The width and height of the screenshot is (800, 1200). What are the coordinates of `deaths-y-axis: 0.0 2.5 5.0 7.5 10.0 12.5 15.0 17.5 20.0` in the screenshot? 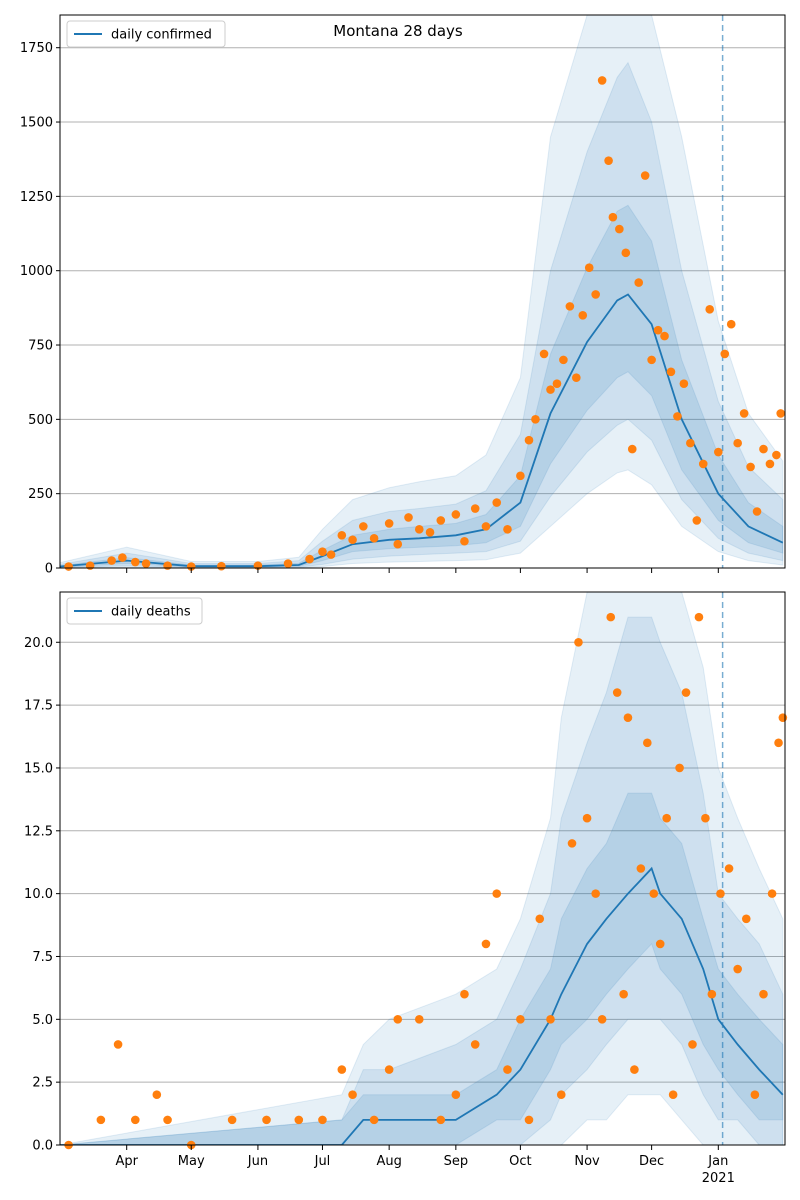 It's located at (42, 895).